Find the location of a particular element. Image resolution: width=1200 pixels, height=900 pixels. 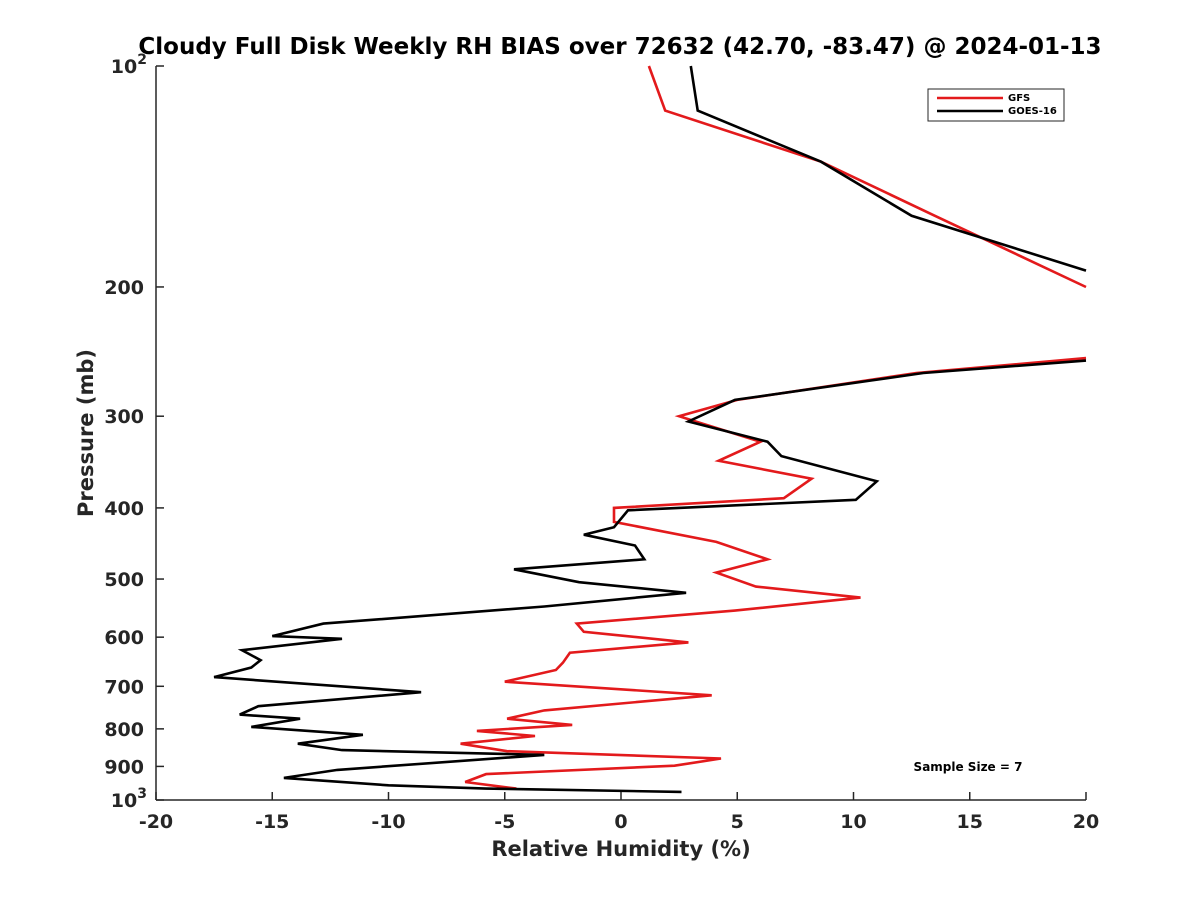

legend-label-gfs: GFS is located at coordinates (1019, 98).